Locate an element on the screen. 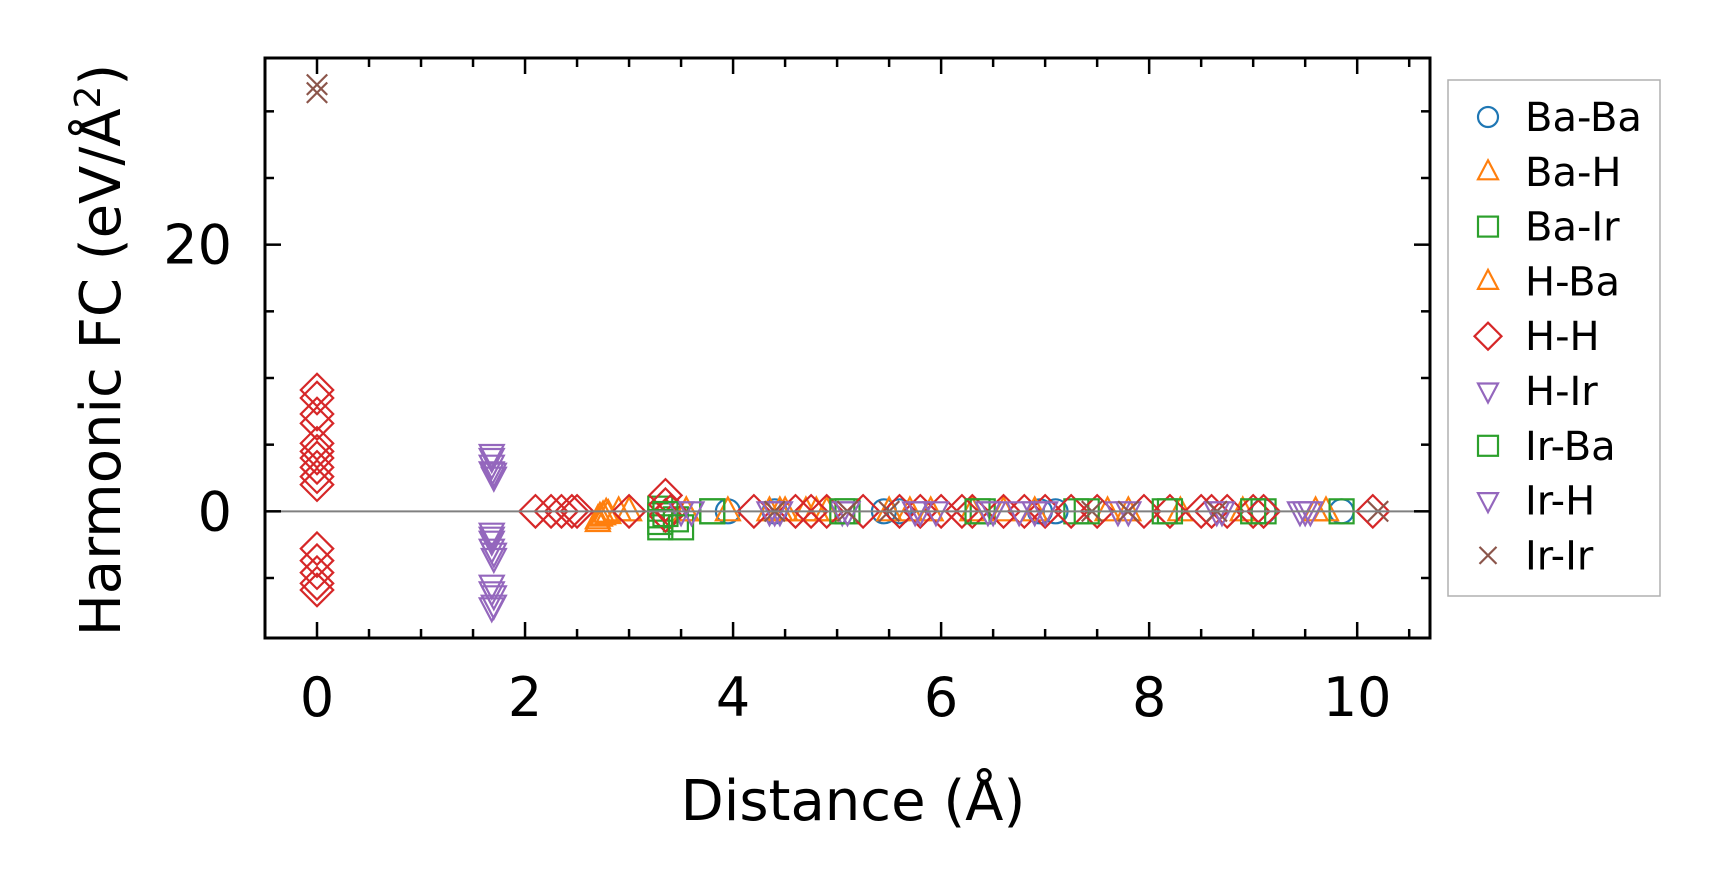  legend-item-ba-h: Ba-H is located at coordinates (1548, 173).